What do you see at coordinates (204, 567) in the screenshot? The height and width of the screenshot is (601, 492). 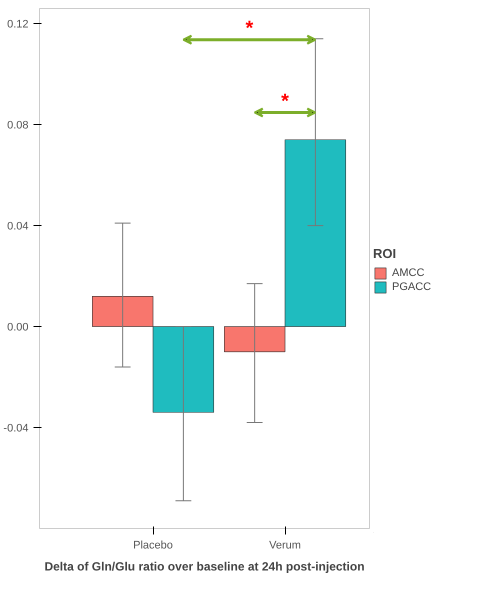 I see `x-axis-title: Delta of Gln/Glu ratio over baseline at 24h post-injection` at bounding box center [204, 567].